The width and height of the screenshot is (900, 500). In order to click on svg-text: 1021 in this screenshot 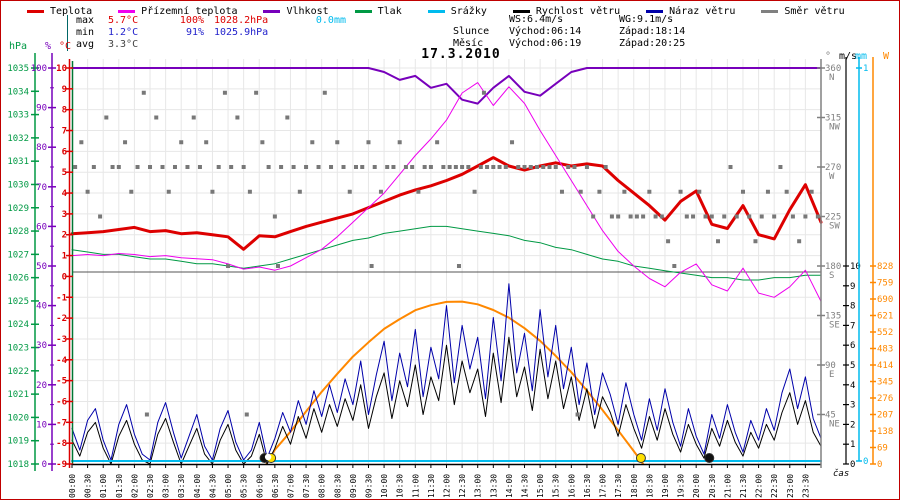, I will do `click(18, 395)`.